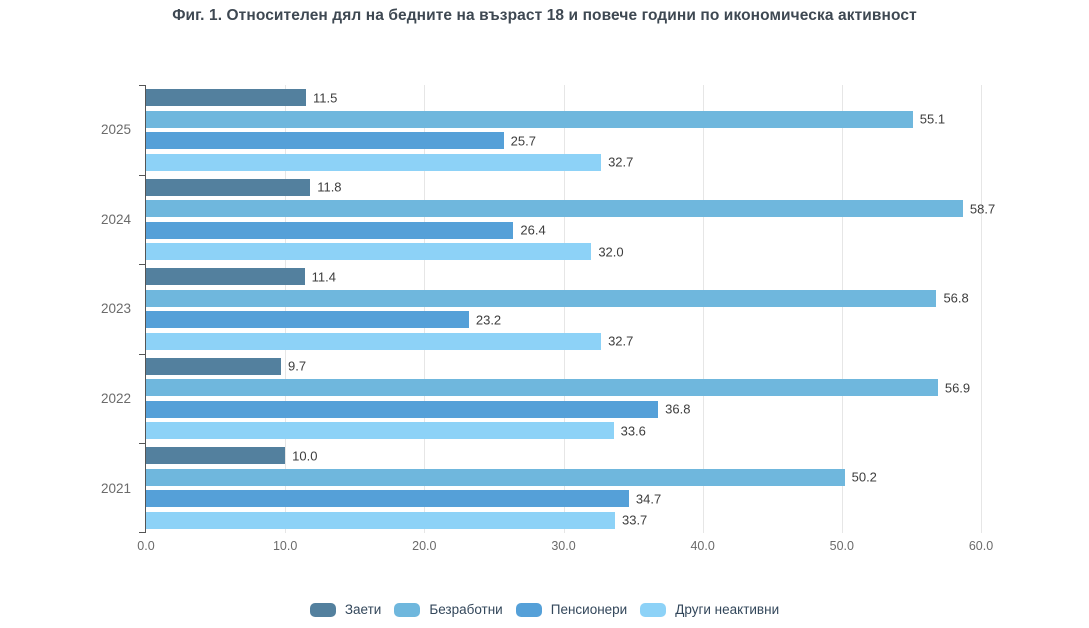  Describe the element at coordinates (533, 230) in the screenshot. I see `bar-value-label: 26.4` at that location.